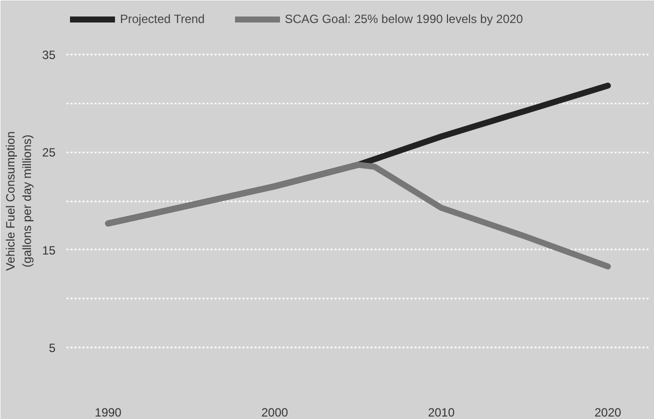  I want to click on x-tick-label: 1990, so click(108, 412).